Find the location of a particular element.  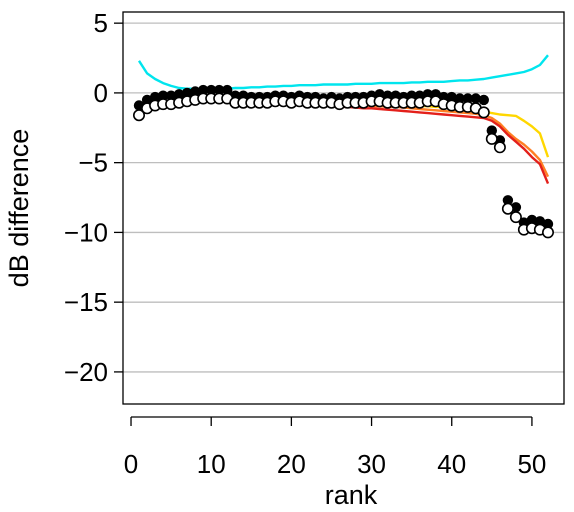

y-tick-label: −5 is located at coordinates (93, 163).